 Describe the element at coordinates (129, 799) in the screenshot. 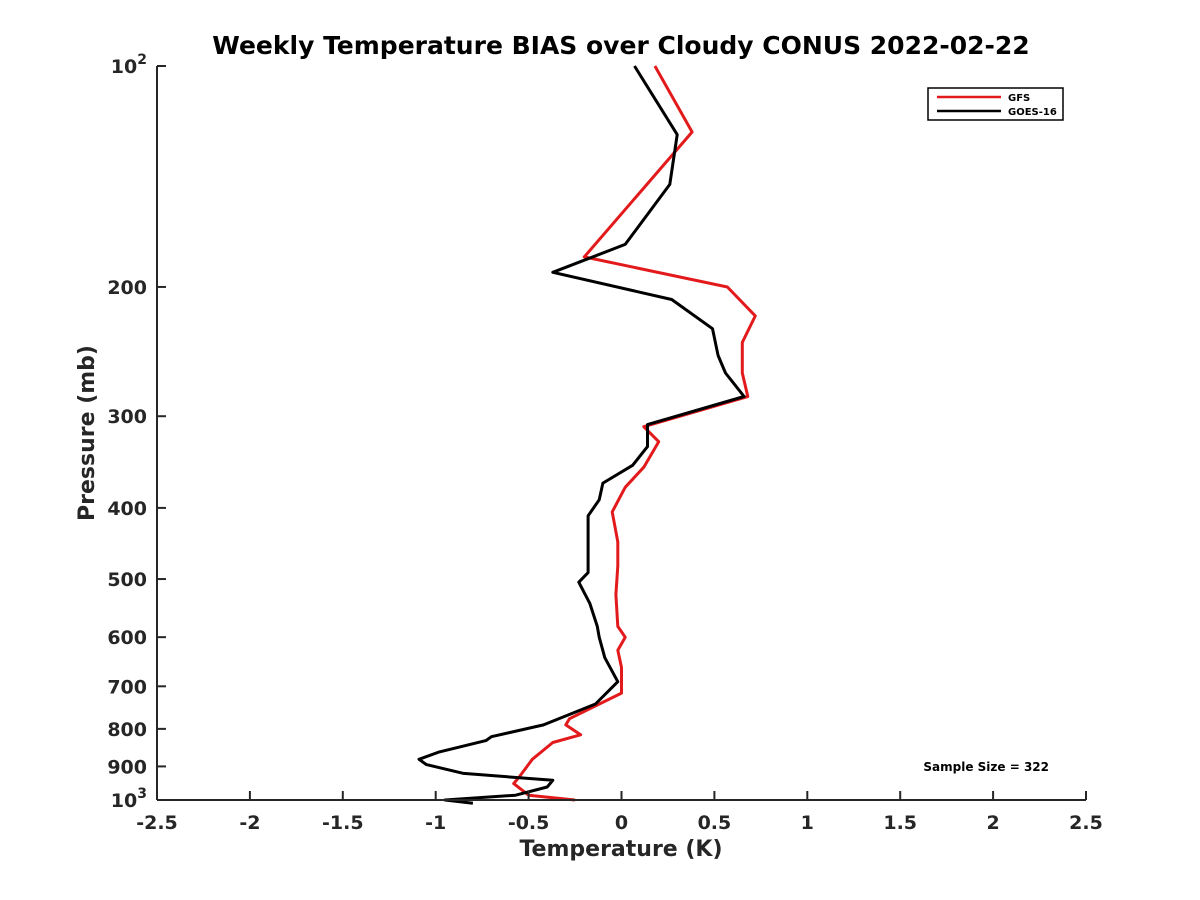

I see `y-tick-label: 10³` at that location.